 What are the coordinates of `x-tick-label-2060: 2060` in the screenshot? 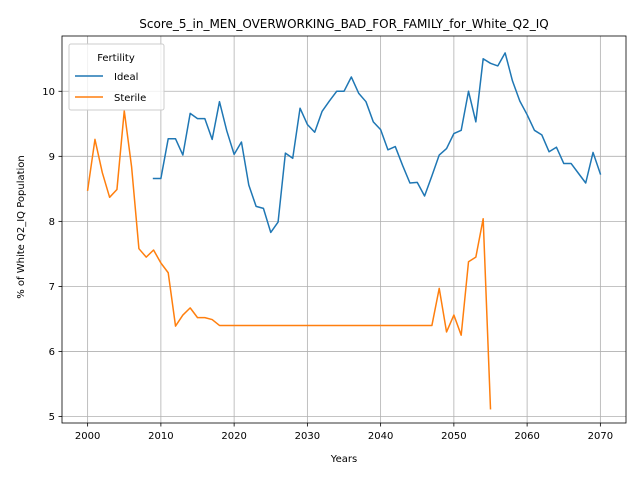 It's located at (526, 436).